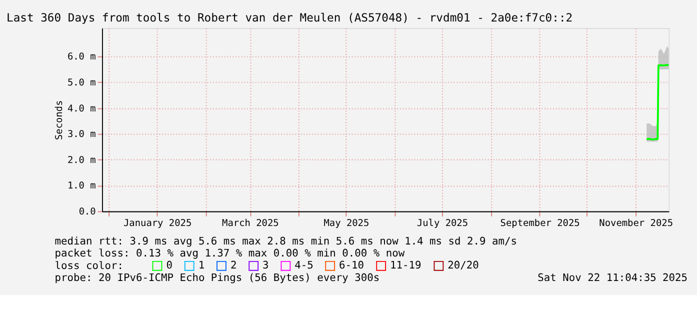  I want to click on x-tick-label: November 2025, so click(636, 223).